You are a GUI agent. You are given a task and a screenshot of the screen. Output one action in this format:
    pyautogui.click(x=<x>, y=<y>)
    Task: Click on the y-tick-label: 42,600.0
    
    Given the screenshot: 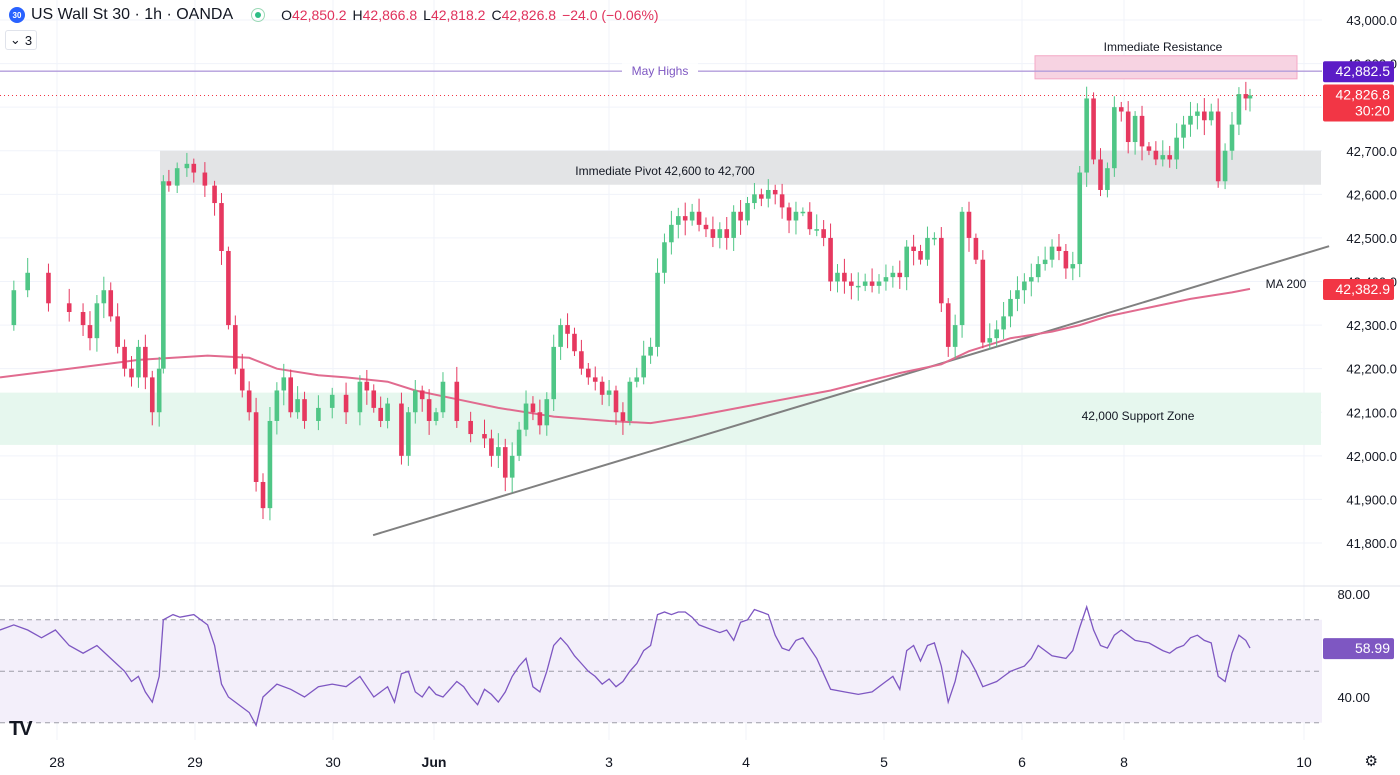 What is the action you would take?
    pyautogui.click(x=1371, y=194)
    